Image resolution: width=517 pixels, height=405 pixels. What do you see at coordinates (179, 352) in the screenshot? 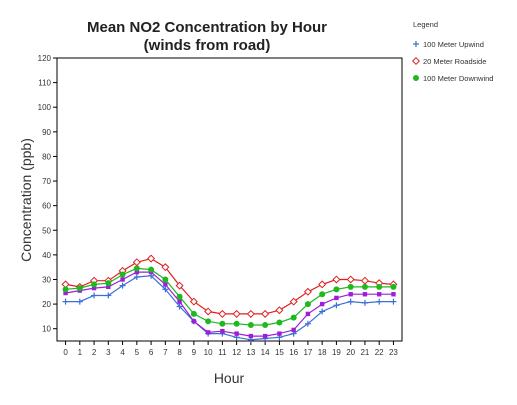
I see `x-tick-label: 8` at bounding box center [179, 352].